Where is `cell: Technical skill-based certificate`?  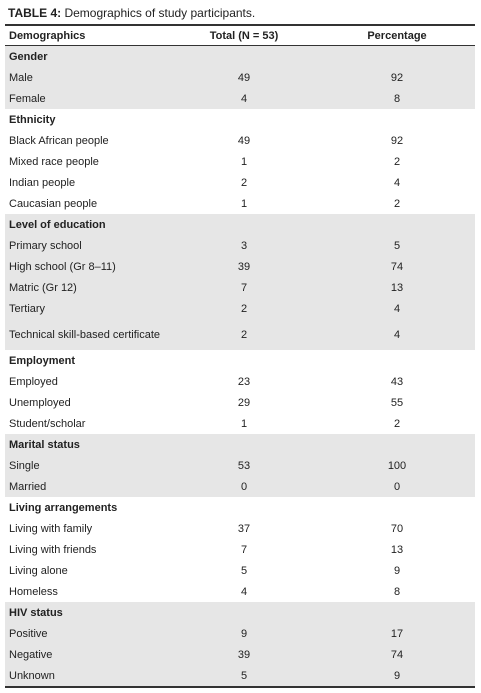 cell: Technical skill-based certificate is located at coordinates (85, 334).